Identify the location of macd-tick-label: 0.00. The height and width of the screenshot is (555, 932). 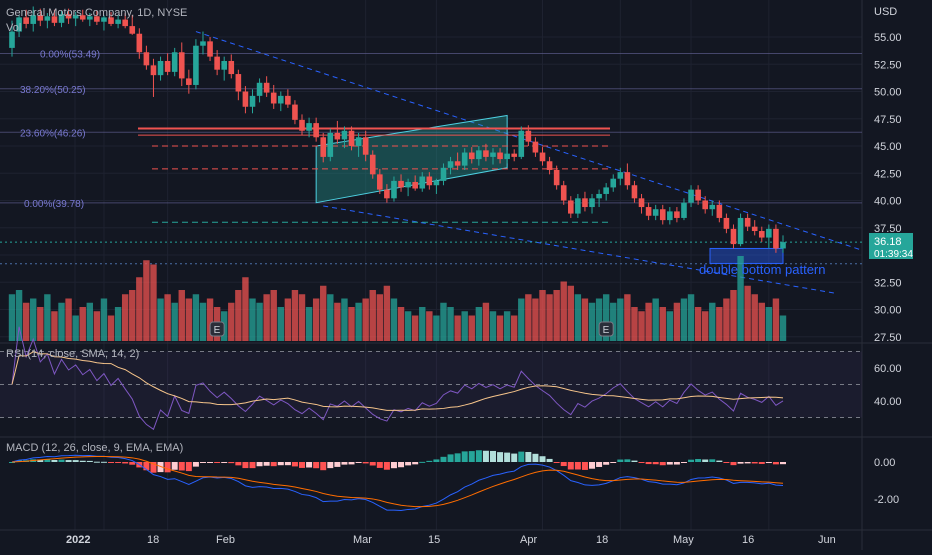
(884, 463).